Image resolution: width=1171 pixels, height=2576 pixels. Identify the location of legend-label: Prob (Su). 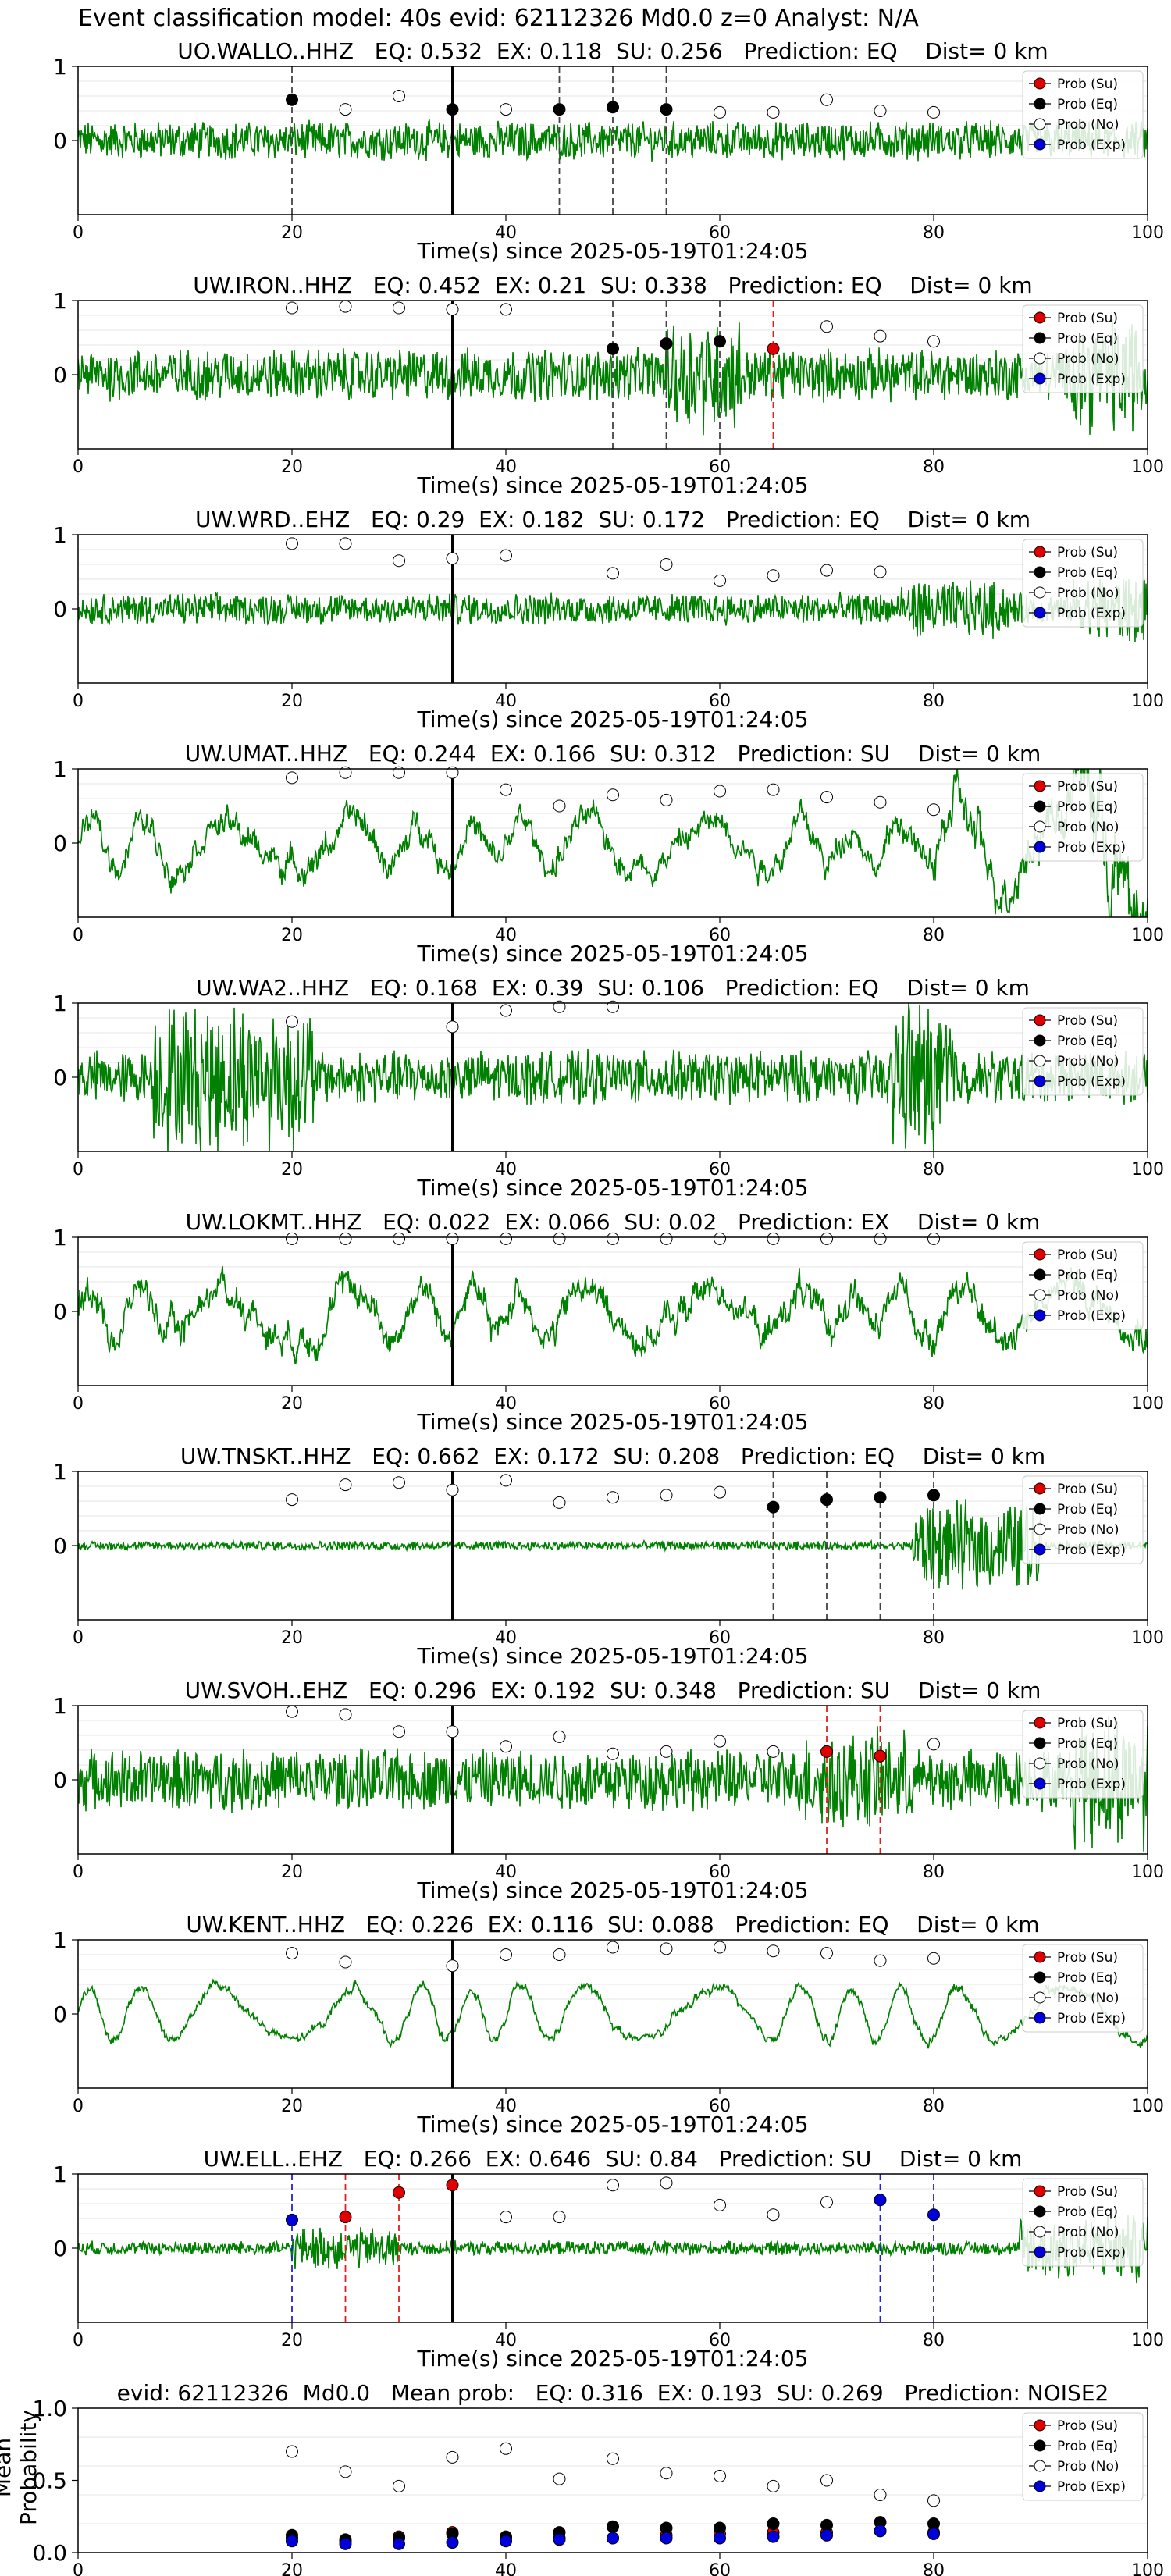
(1087, 1489).